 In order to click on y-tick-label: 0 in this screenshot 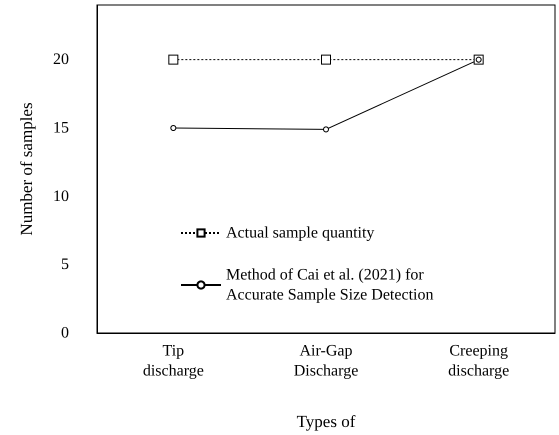, I will do `click(65, 333)`.